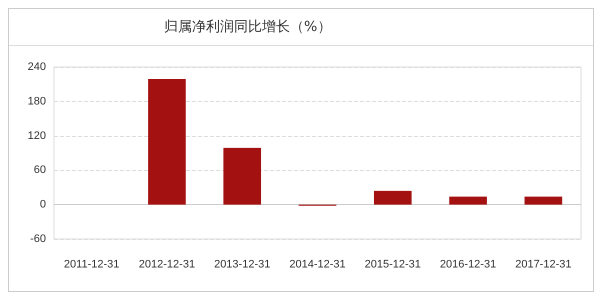 This screenshot has width=600, height=298. I want to click on x-tick-label: 2015-12-31, so click(392, 264).